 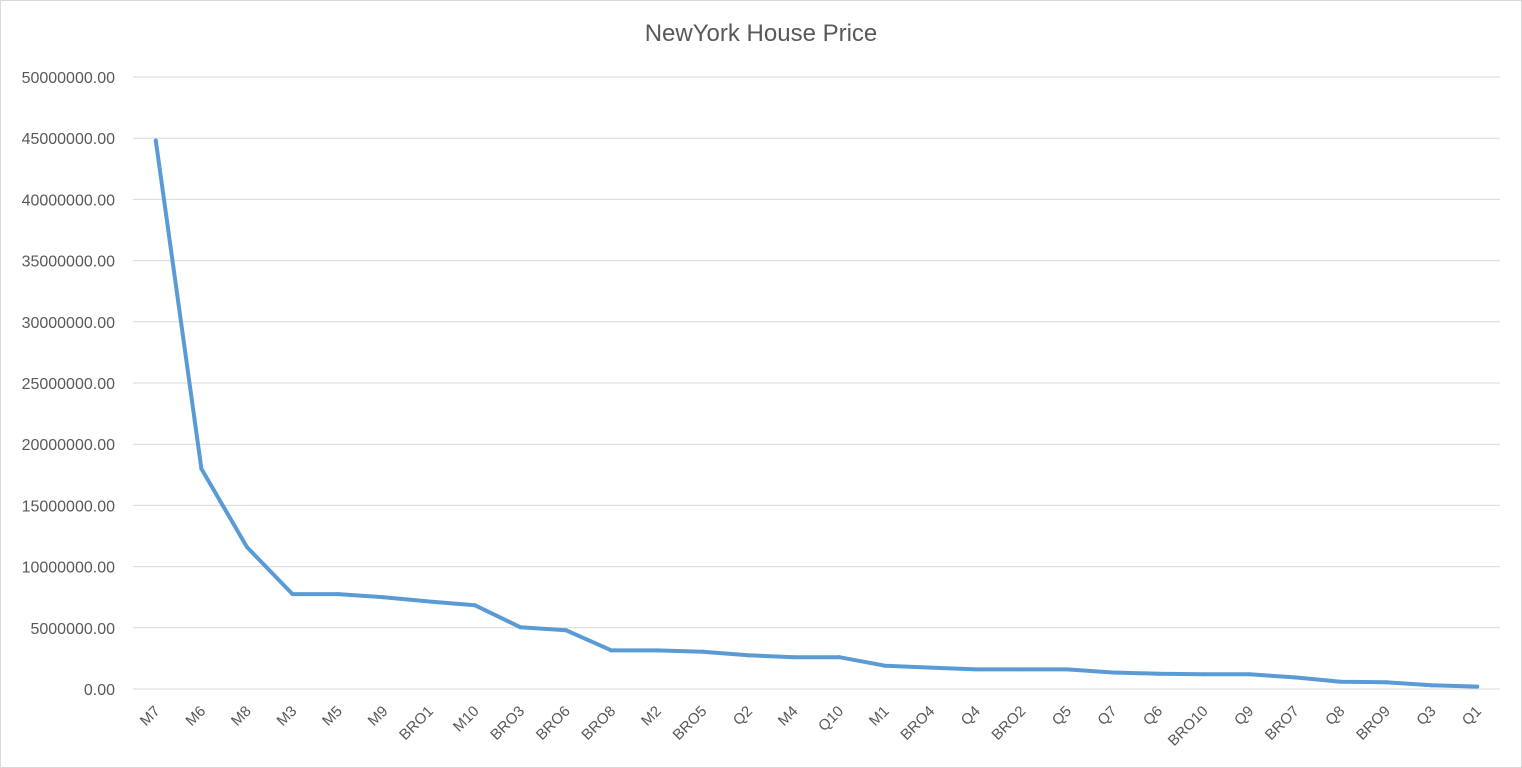 What do you see at coordinates (416, 723) in the screenshot?
I see `x-tick-label: BRO1` at bounding box center [416, 723].